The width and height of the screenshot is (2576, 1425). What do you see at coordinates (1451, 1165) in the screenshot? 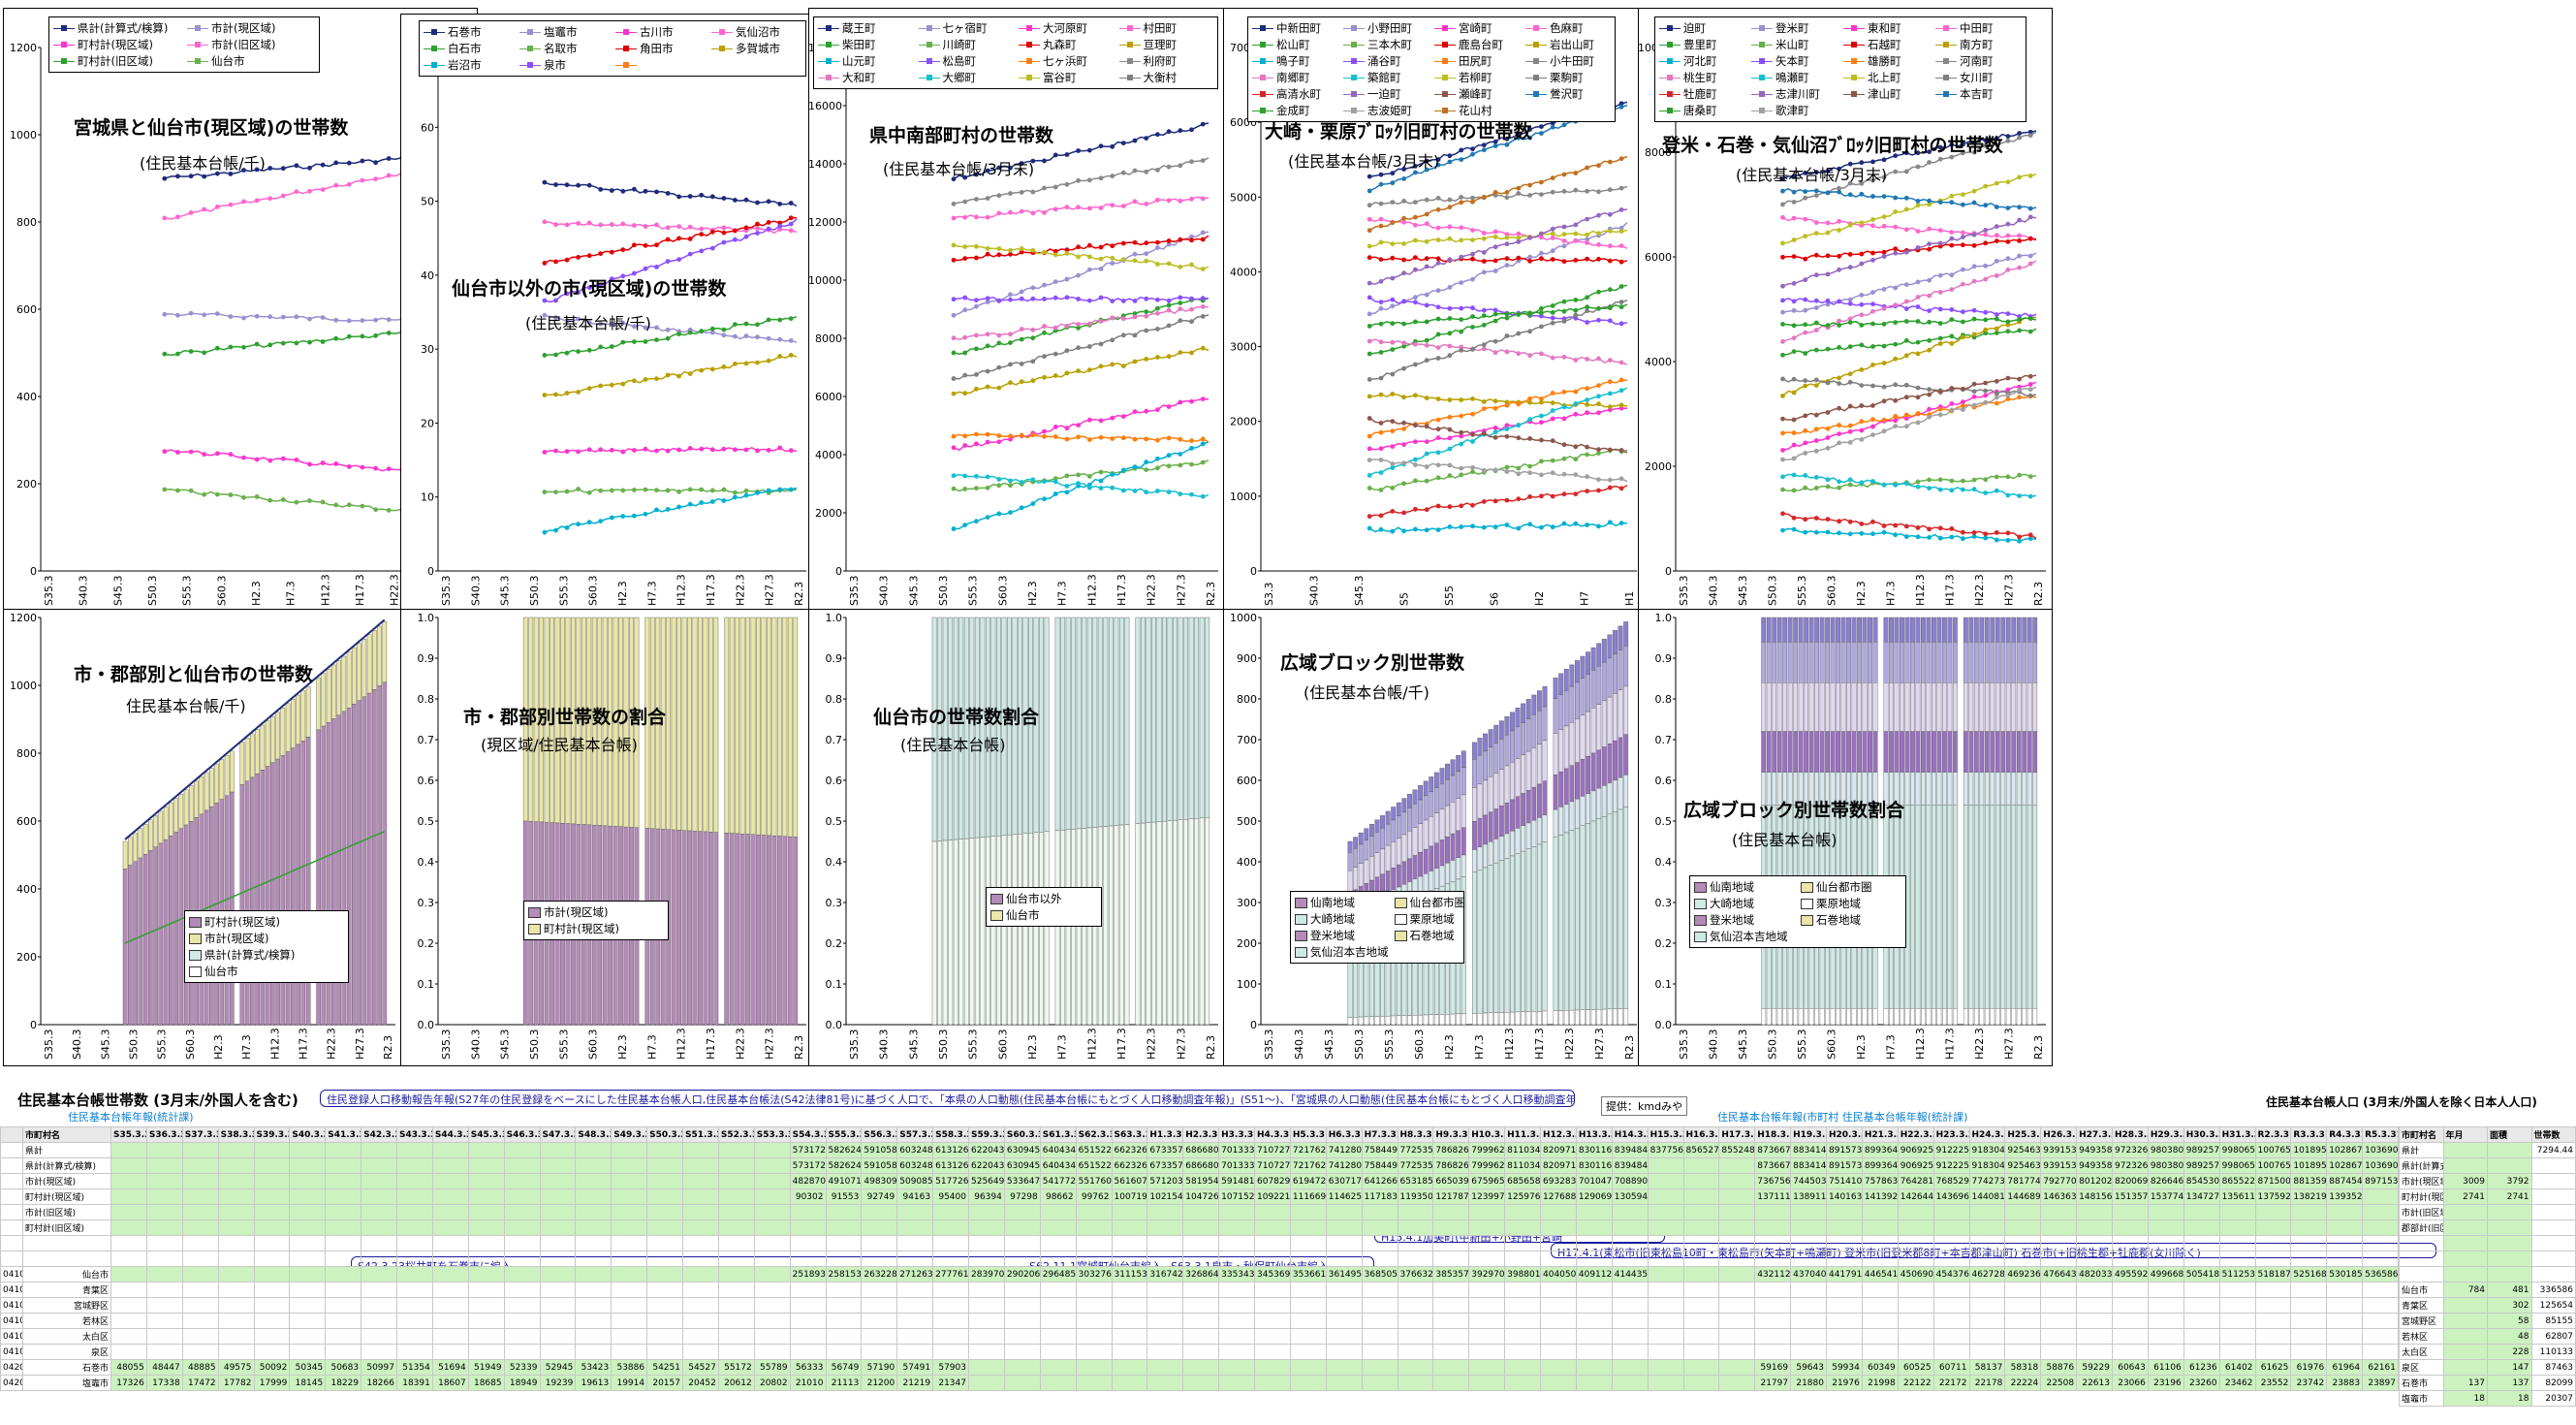
I see `table-cell: 786826` at bounding box center [1451, 1165].